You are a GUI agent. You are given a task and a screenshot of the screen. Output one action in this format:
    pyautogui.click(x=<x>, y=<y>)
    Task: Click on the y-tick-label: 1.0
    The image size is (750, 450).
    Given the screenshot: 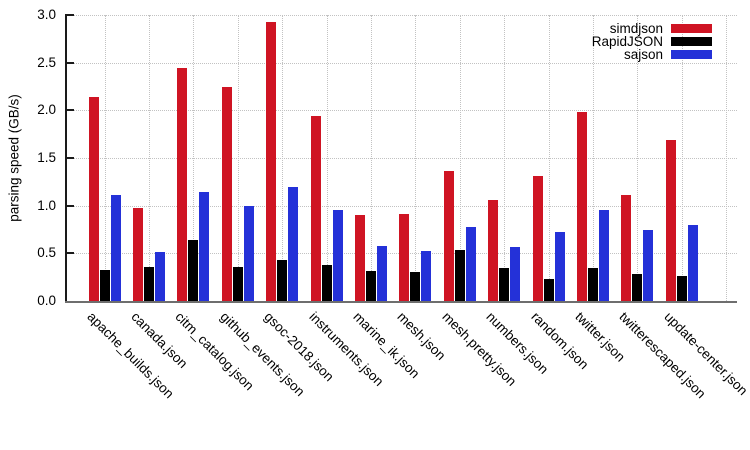 What is the action you would take?
    pyautogui.click(x=46, y=205)
    